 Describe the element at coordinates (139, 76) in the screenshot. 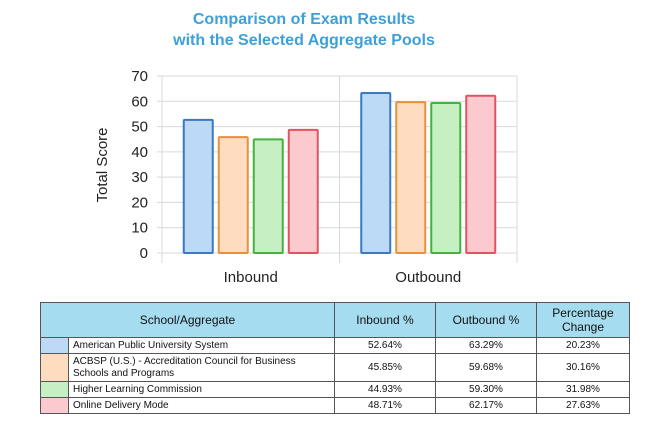

I see `y-tick-label: 70` at that location.